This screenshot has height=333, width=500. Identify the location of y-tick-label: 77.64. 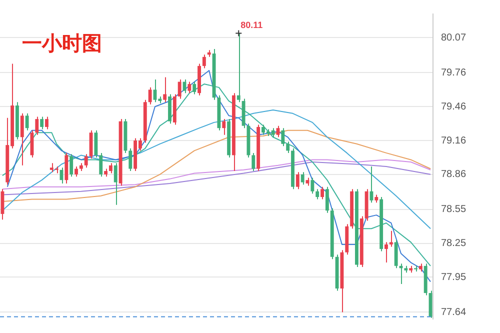
(453, 312).